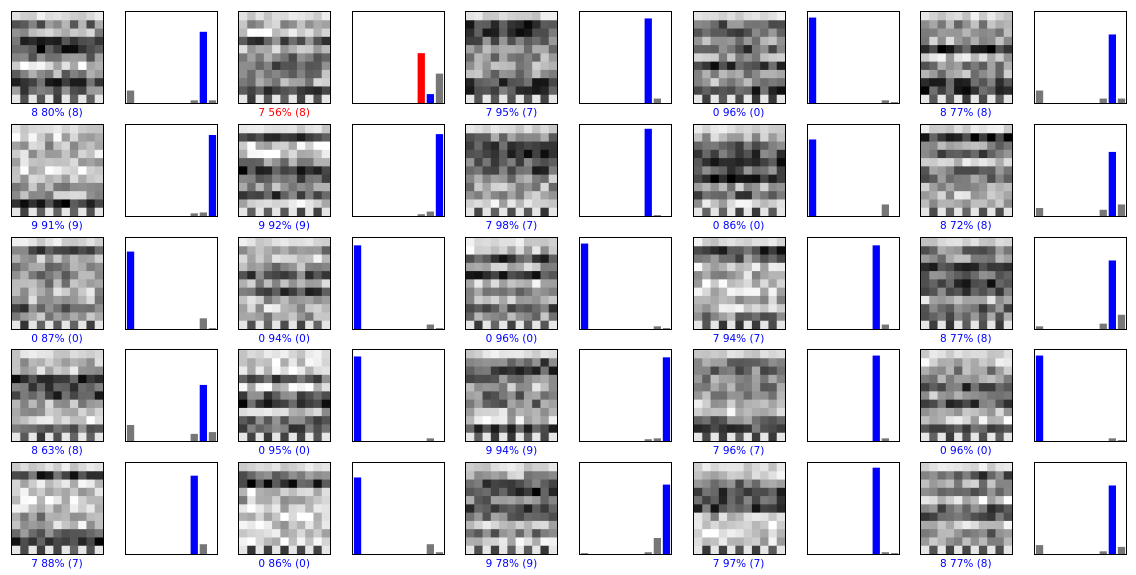 The image size is (1136, 575). What do you see at coordinates (966, 564) in the screenshot?
I see `prediction-caption: 8 77% (8)` at bounding box center [966, 564].